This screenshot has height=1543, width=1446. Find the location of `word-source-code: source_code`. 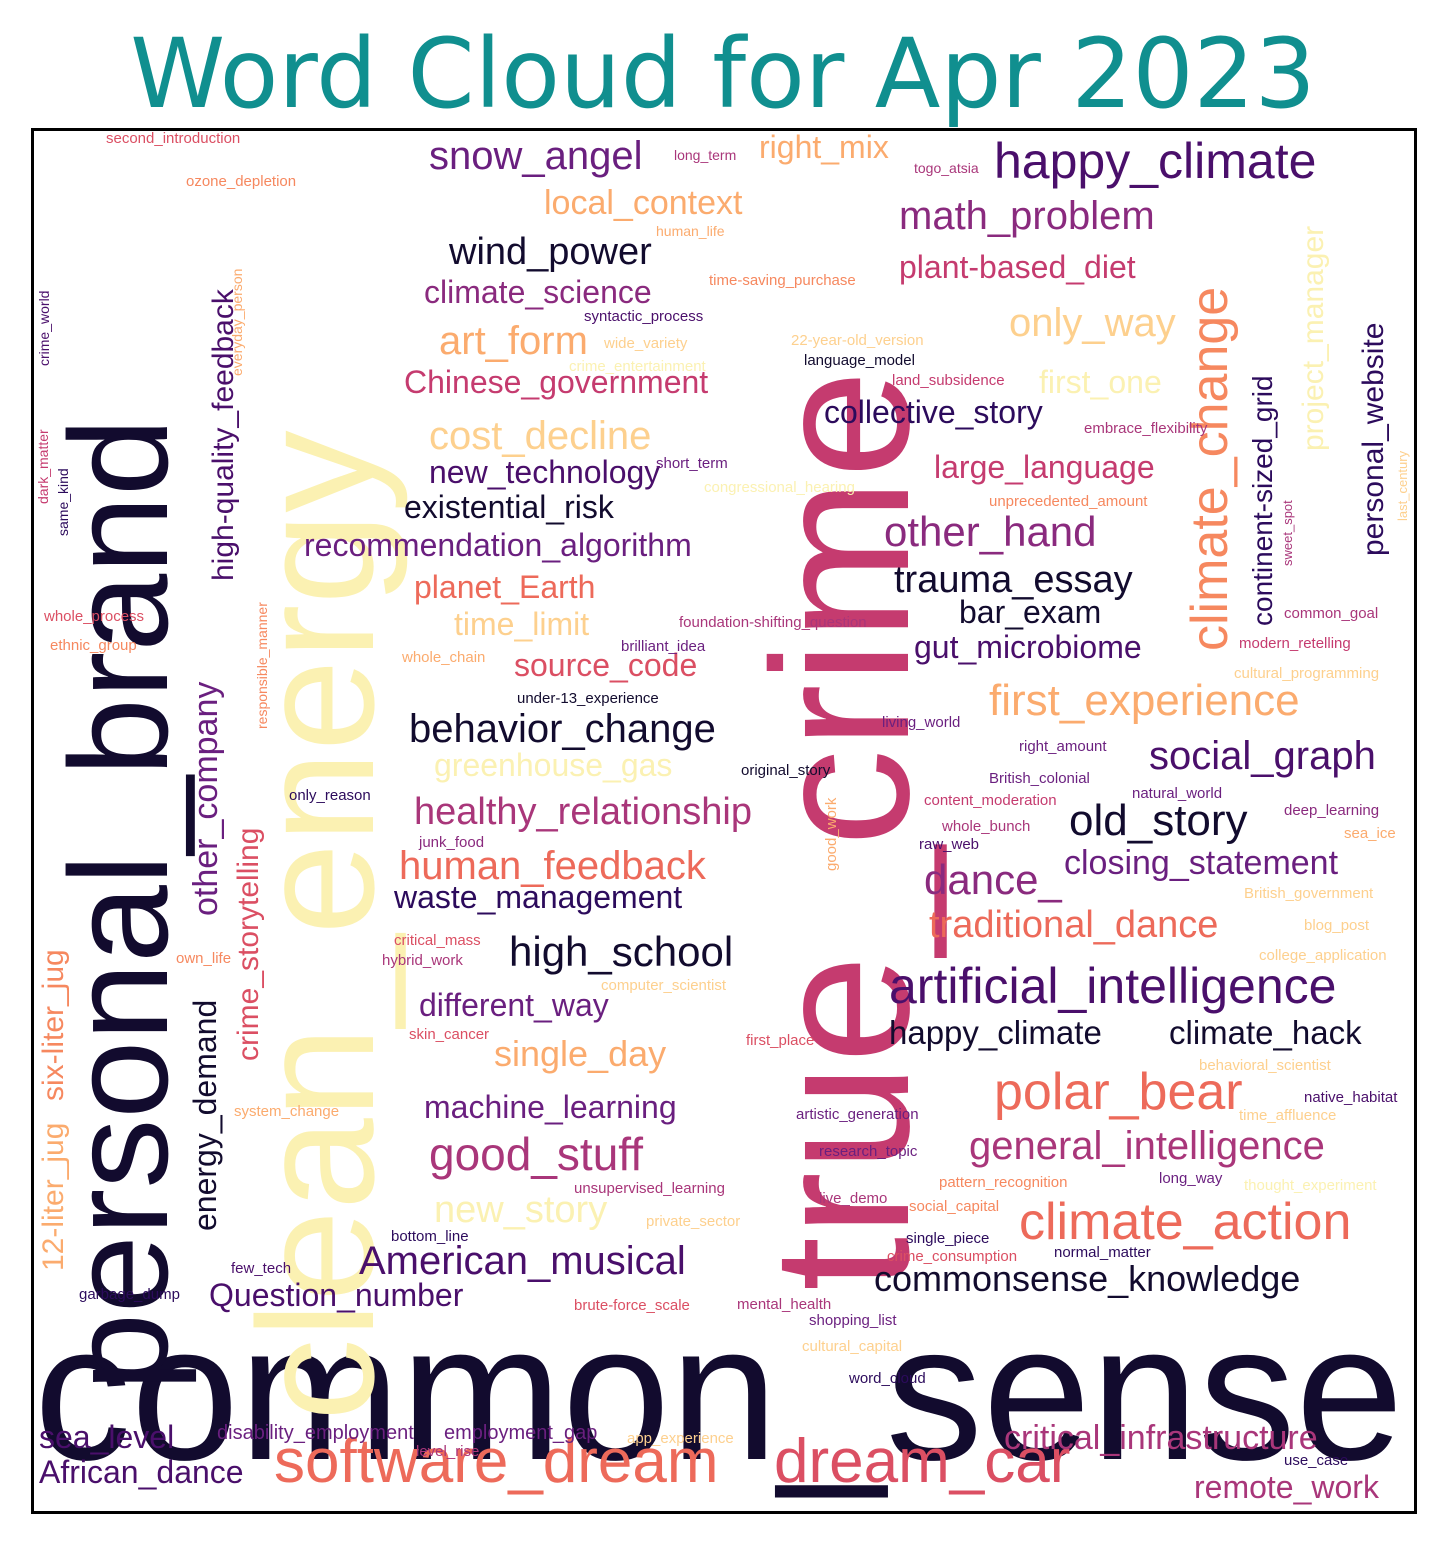

word-source-code: source_code is located at coordinates (606, 665).